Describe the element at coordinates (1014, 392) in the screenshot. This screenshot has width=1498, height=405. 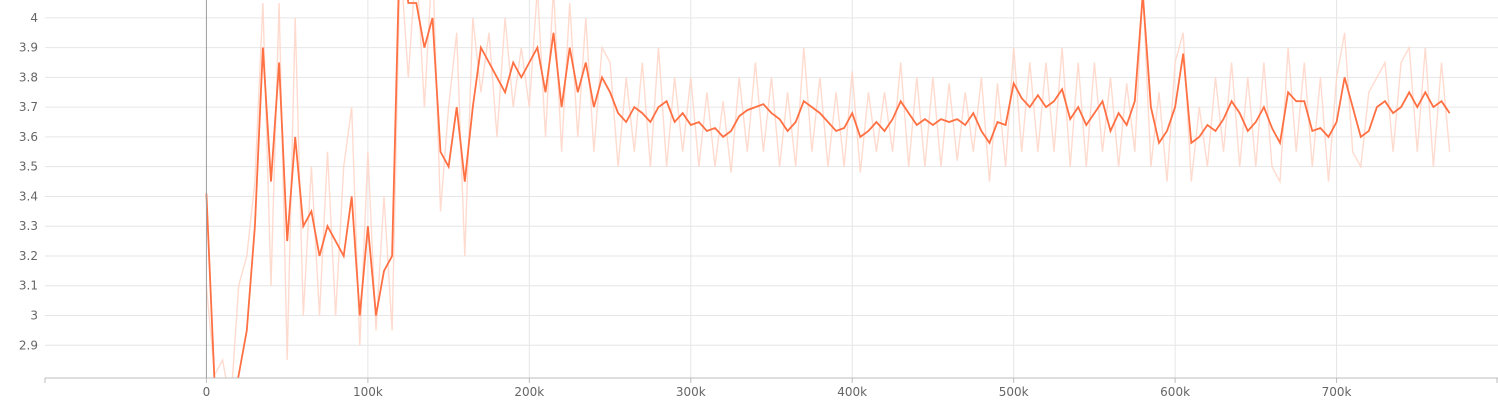
I see `x-tick-label: 500k` at that location.